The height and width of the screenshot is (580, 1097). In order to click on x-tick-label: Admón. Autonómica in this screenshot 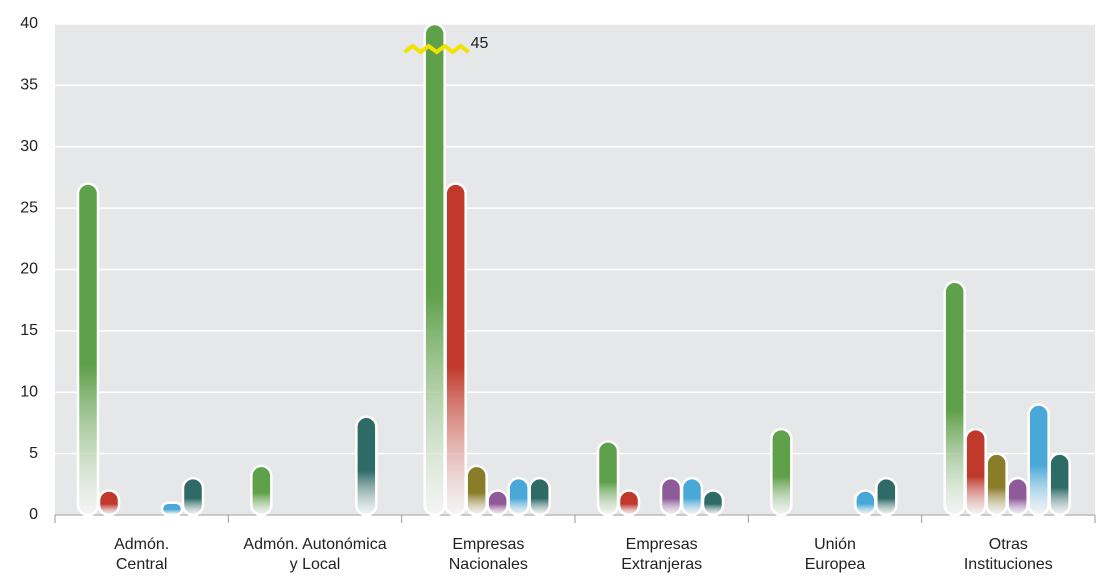, I will do `click(314, 544)`.